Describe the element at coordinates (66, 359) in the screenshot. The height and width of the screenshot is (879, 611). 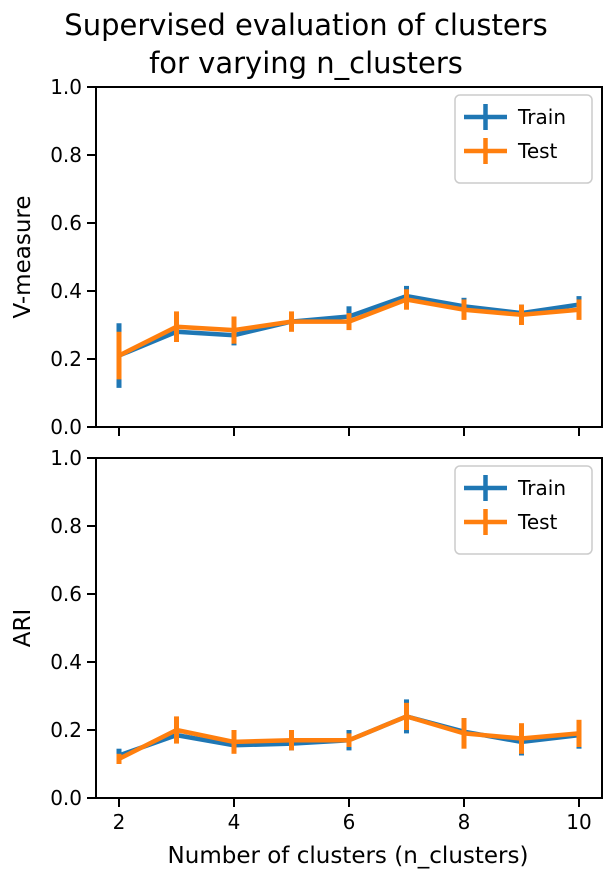
I see `vmeasure-y-tick-label: 0.2` at that location.